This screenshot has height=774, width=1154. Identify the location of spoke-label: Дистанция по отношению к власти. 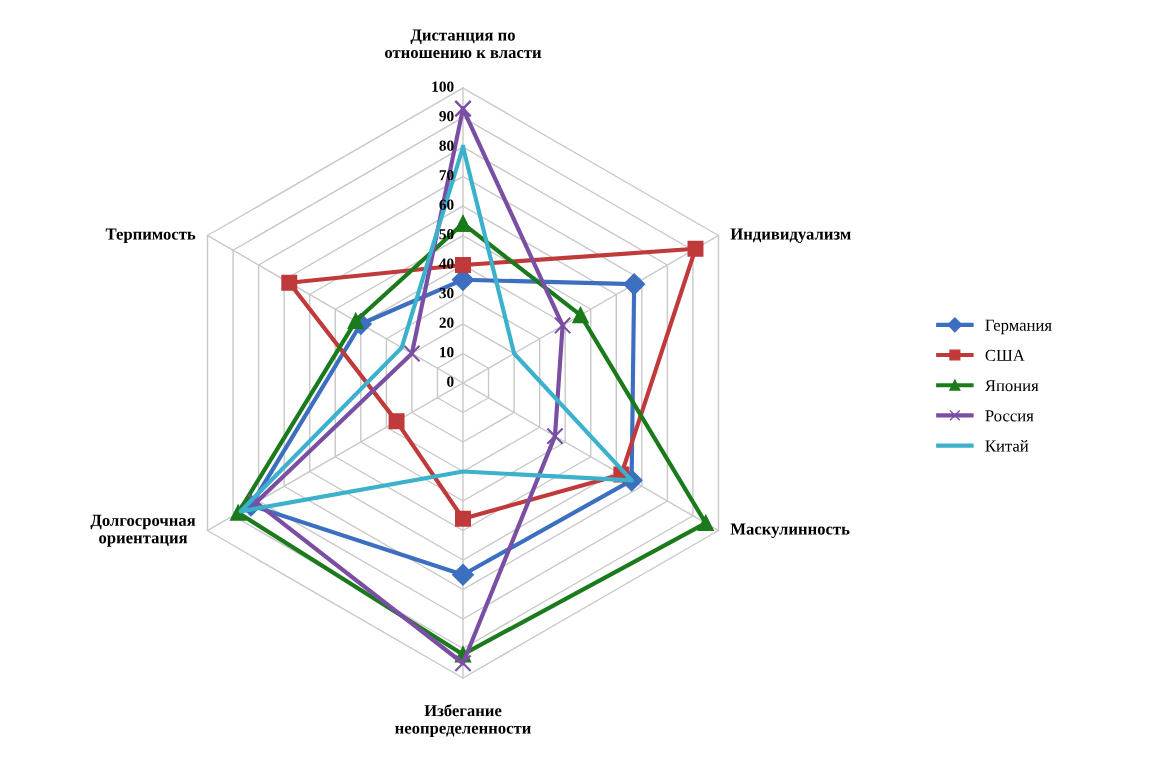
(463, 44).